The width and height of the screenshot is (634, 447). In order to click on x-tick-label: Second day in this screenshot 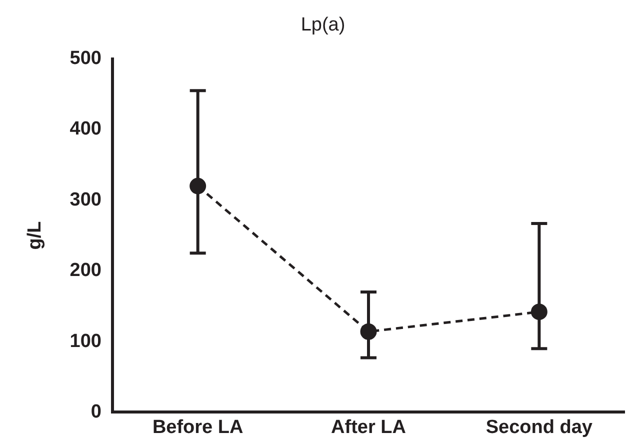, I will do `click(539, 427)`.